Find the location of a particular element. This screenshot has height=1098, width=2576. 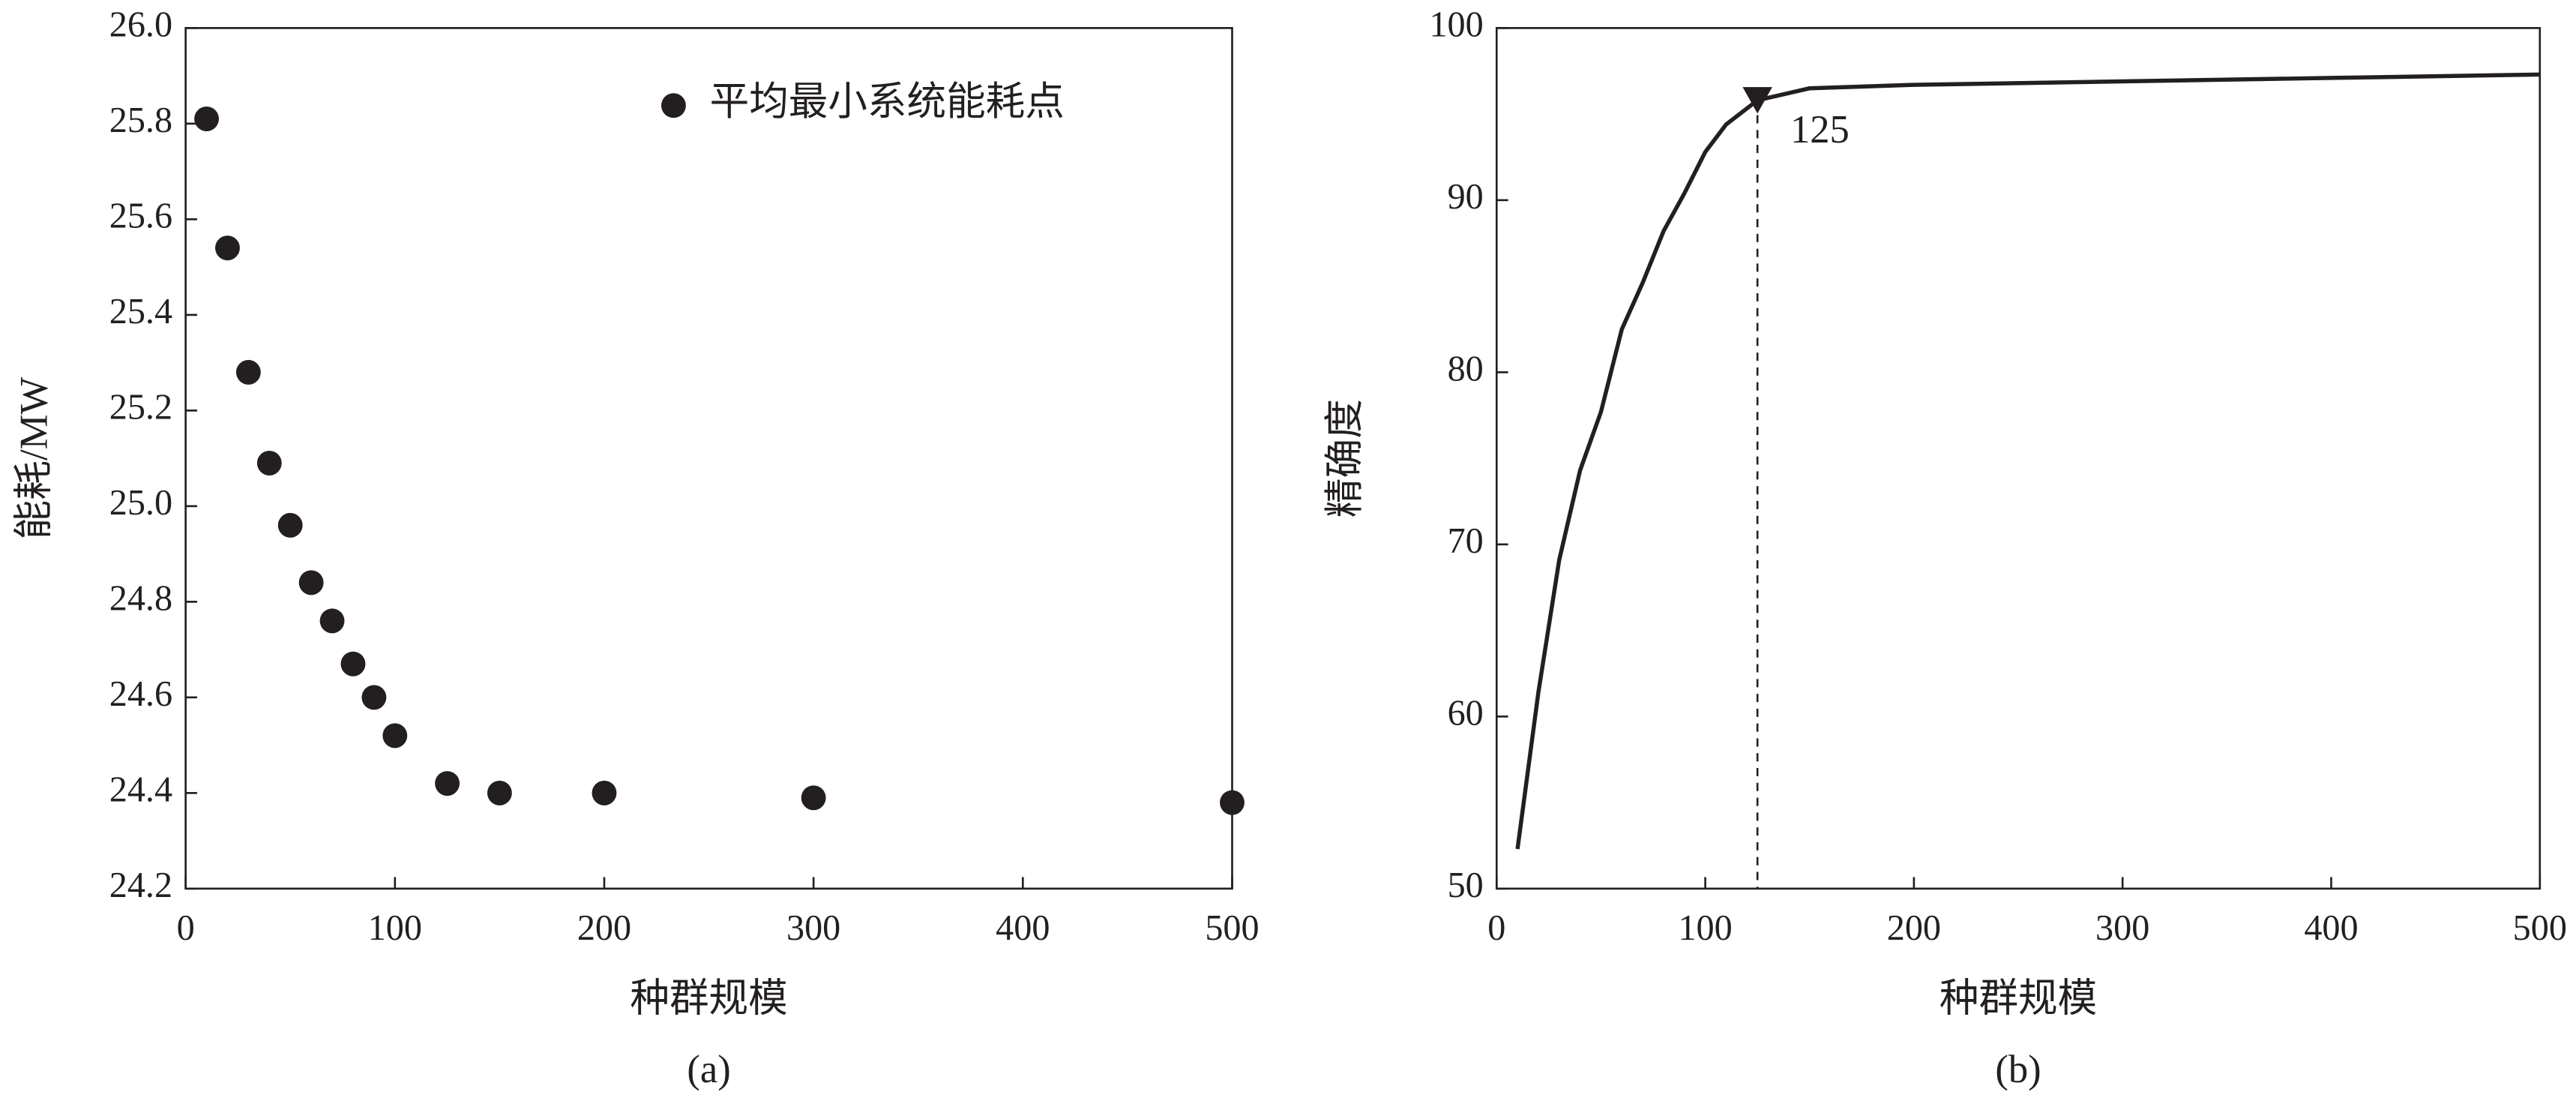

y-tick-label: 100 is located at coordinates (1456, 24).